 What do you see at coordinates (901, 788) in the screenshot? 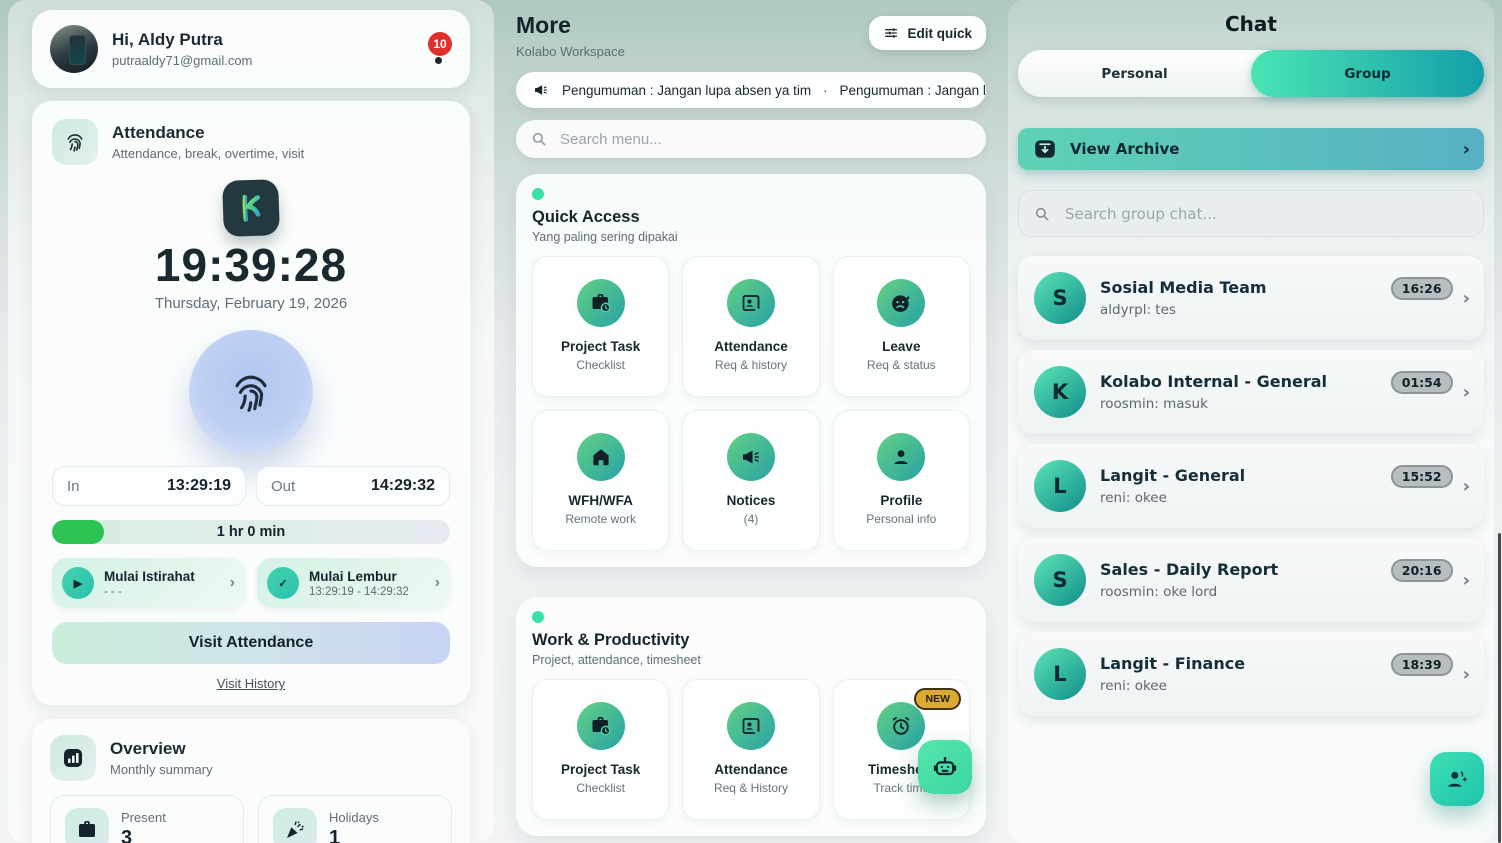
I see `menu-sublabel: Track time` at bounding box center [901, 788].